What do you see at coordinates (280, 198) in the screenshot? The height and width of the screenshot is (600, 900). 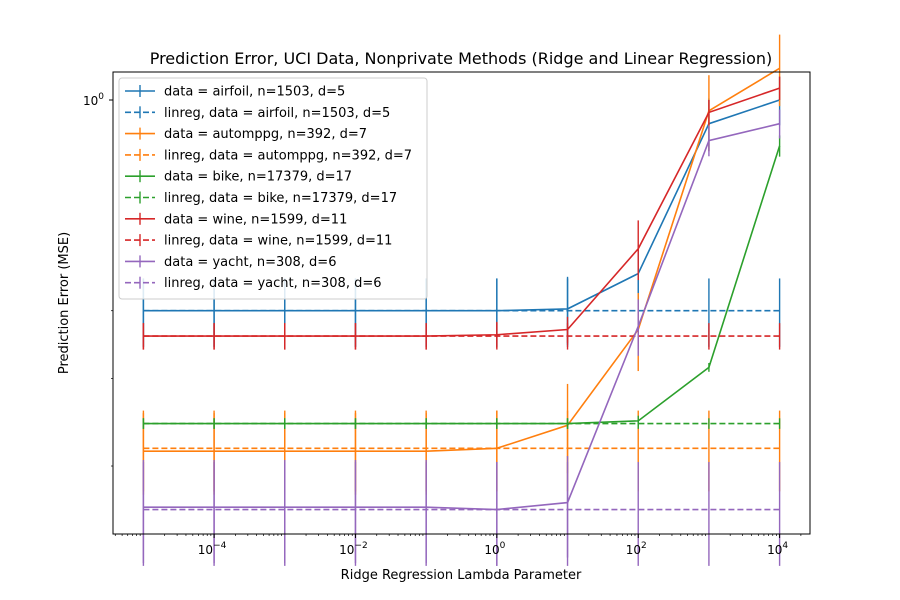 I see `legend-label: linreg, data = bike, n=17379, d=17` at bounding box center [280, 198].